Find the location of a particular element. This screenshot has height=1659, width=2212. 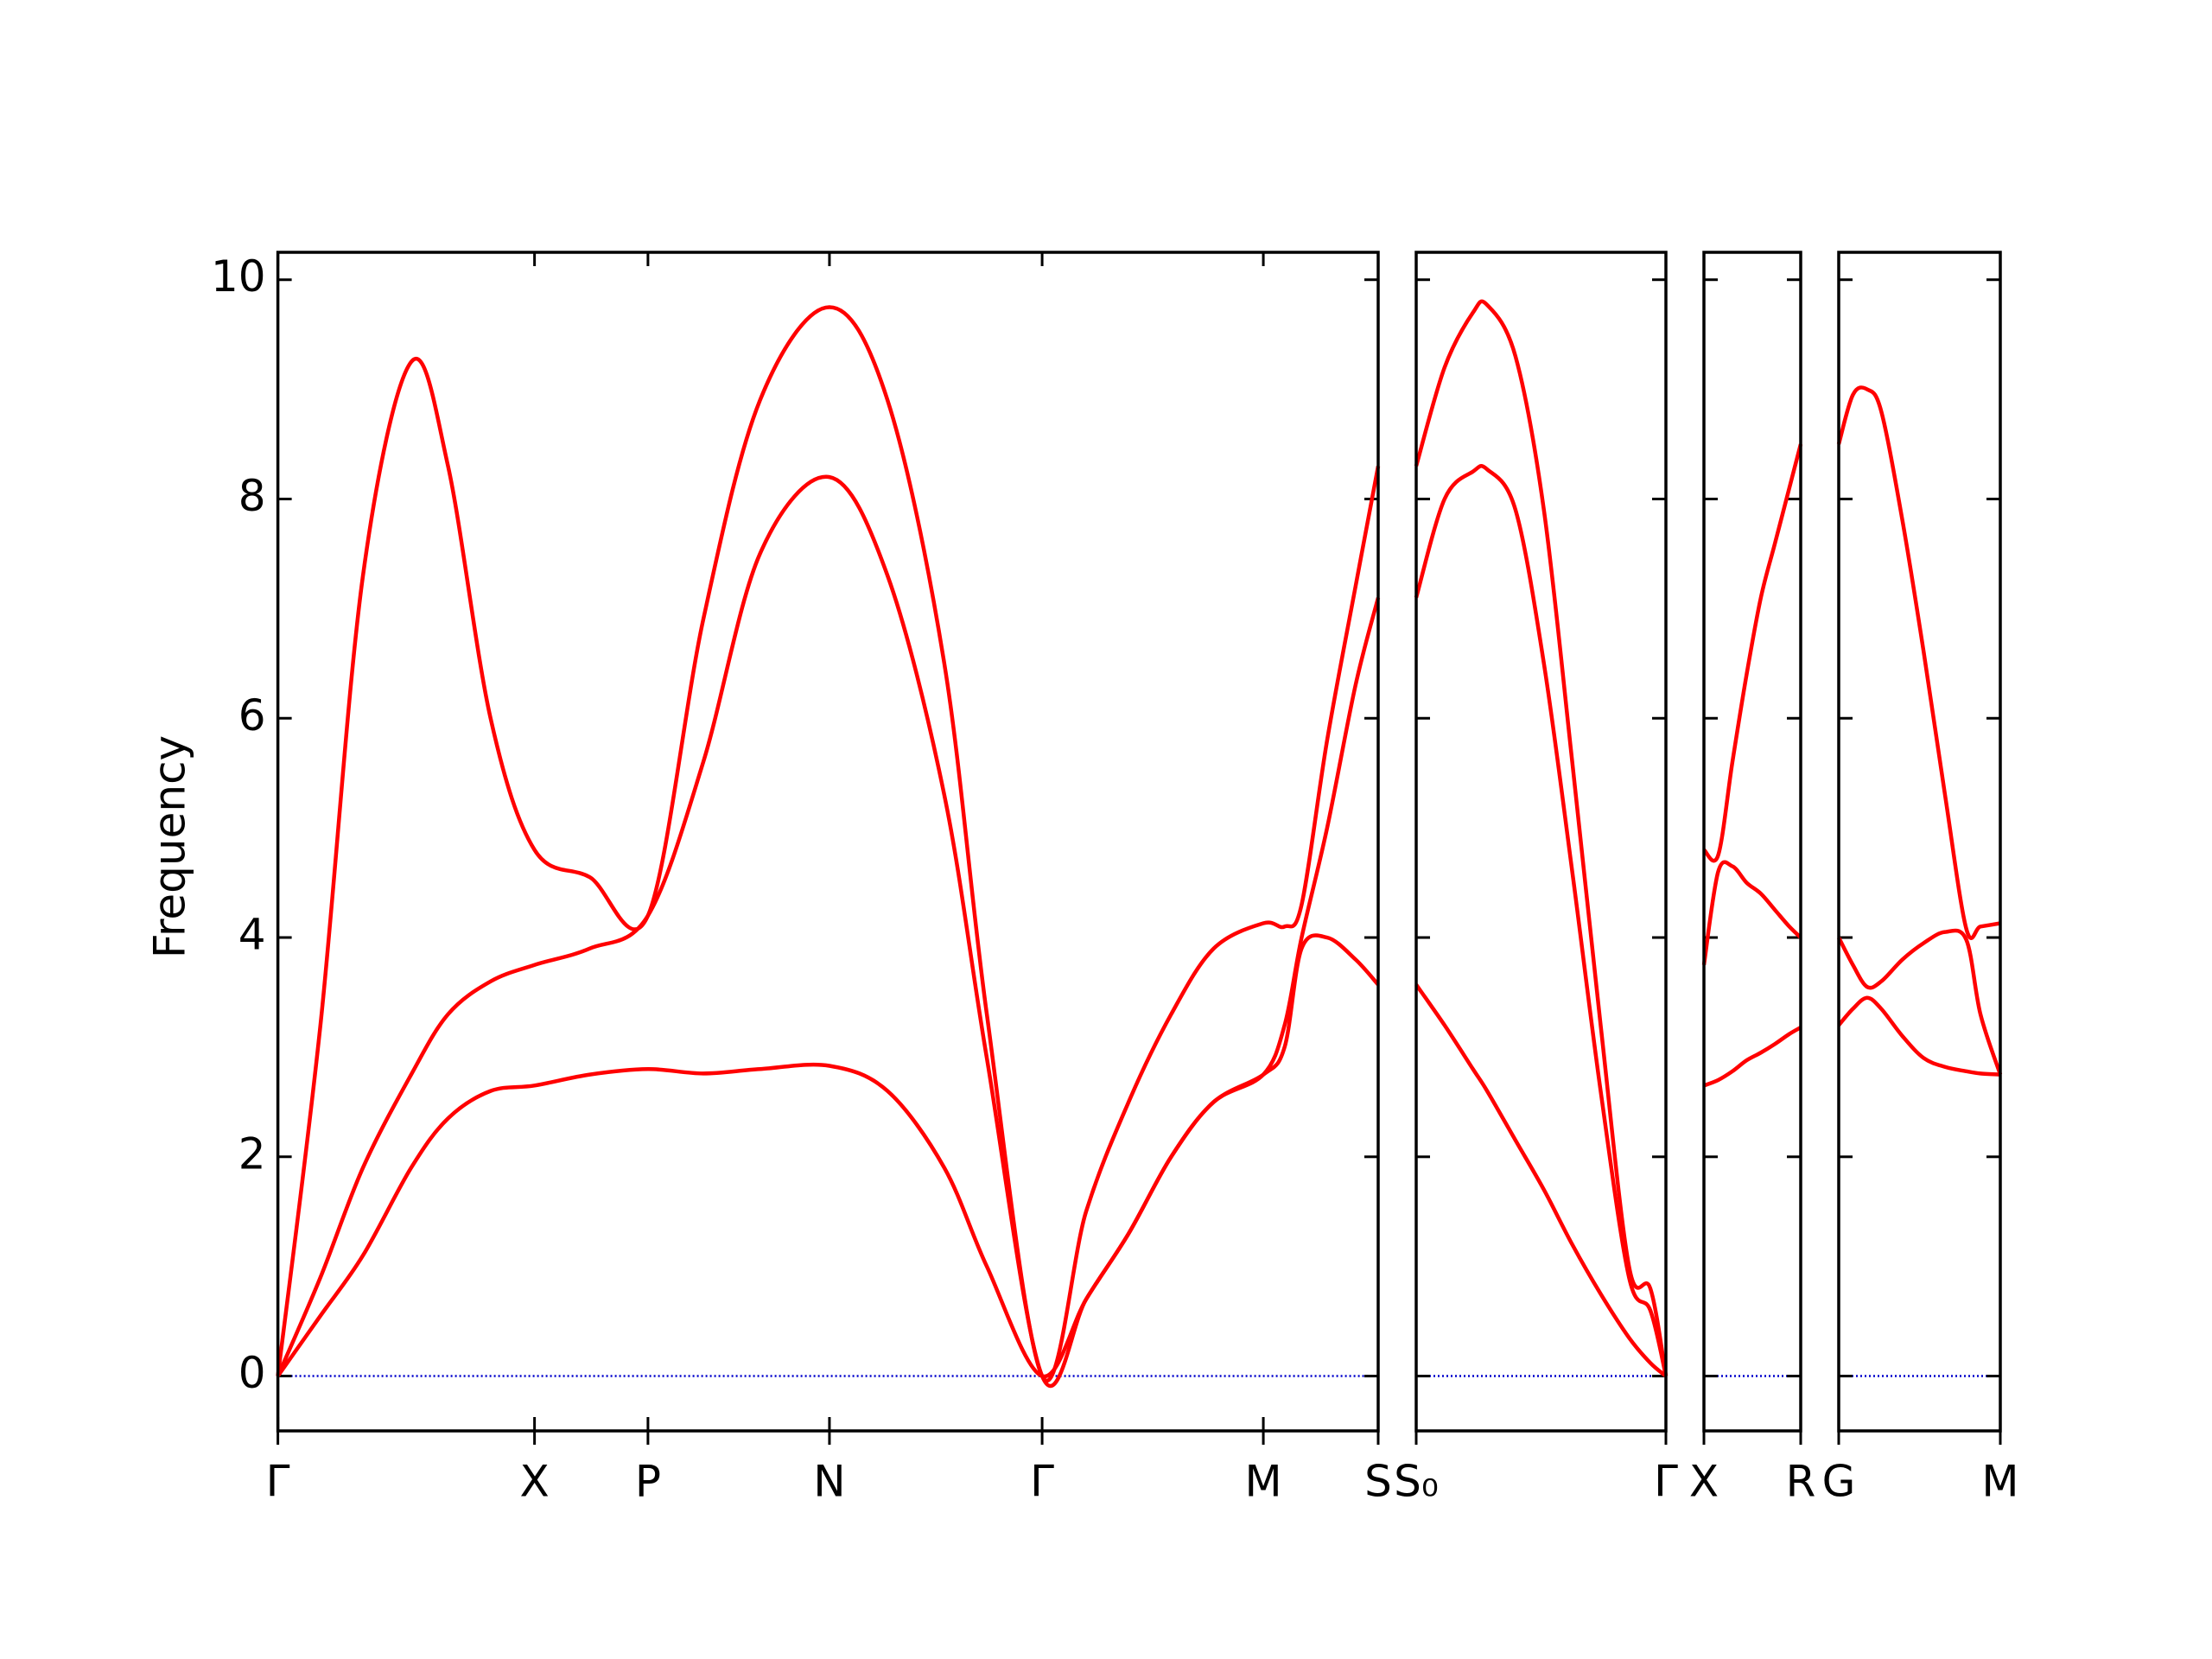

y-tick-label: 4 is located at coordinates (252, 935).